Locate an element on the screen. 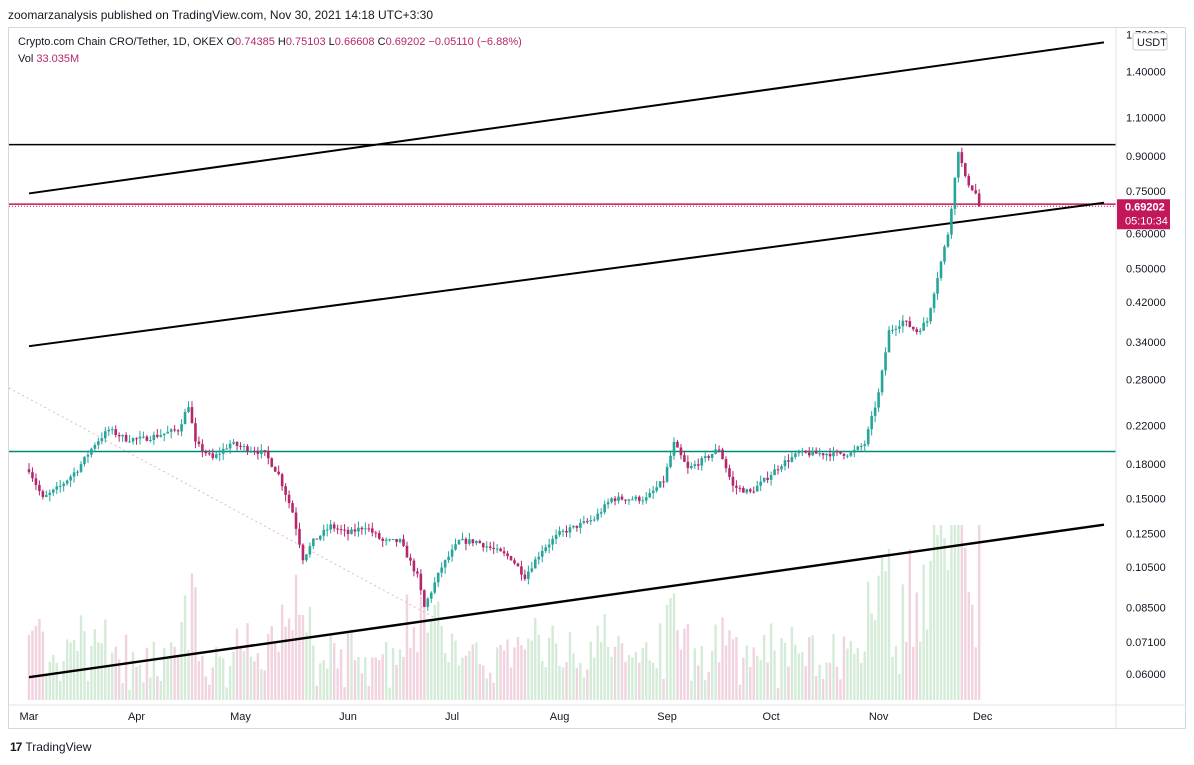  y-tick-label: 0.18000 is located at coordinates (1146, 465).